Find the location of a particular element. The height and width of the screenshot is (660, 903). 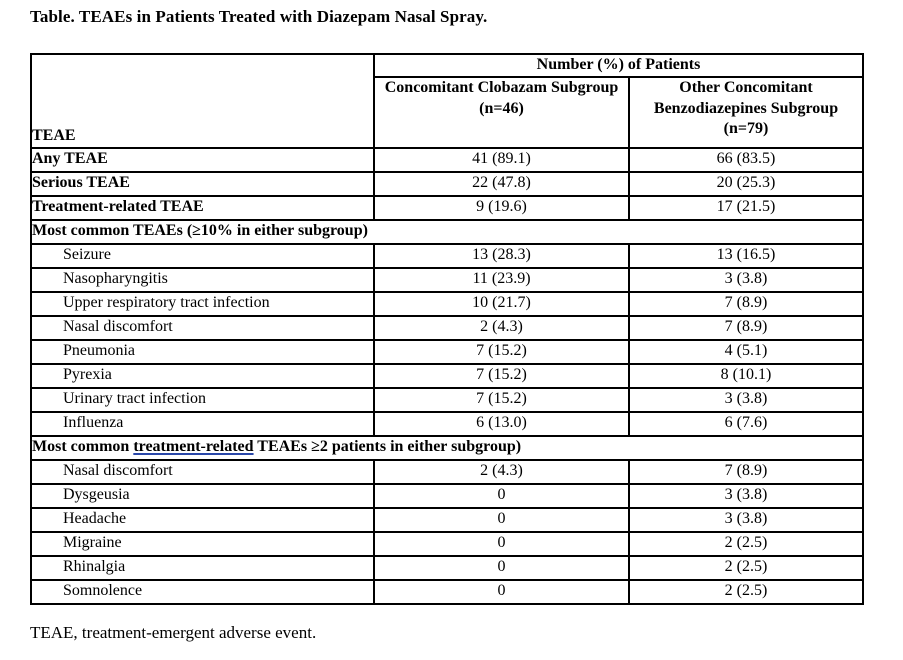

table-row: Influenza 6 (13.0) 6 (7.6) is located at coordinates (447, 423).